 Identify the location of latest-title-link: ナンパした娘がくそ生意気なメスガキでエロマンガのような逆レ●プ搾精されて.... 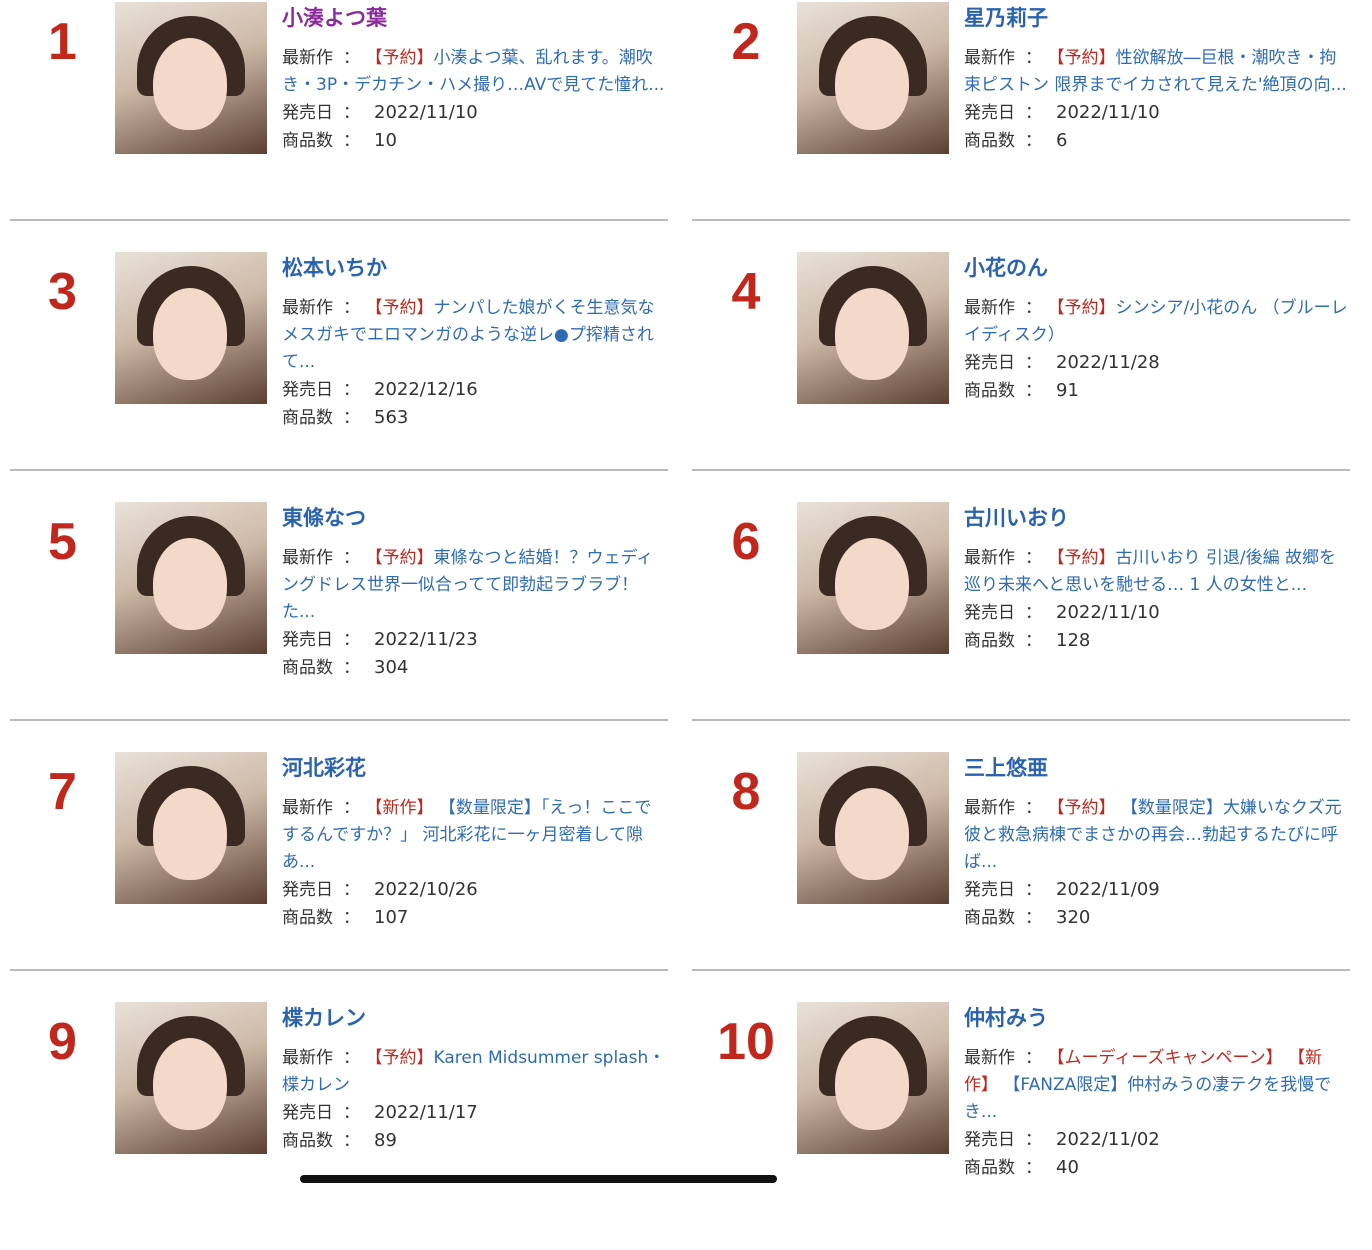
(468, 335).